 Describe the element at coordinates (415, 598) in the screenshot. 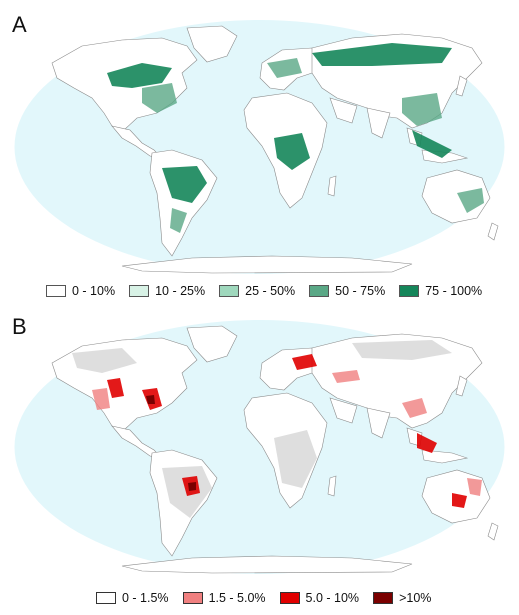

I see `legend-b-label: >10%` at that location.